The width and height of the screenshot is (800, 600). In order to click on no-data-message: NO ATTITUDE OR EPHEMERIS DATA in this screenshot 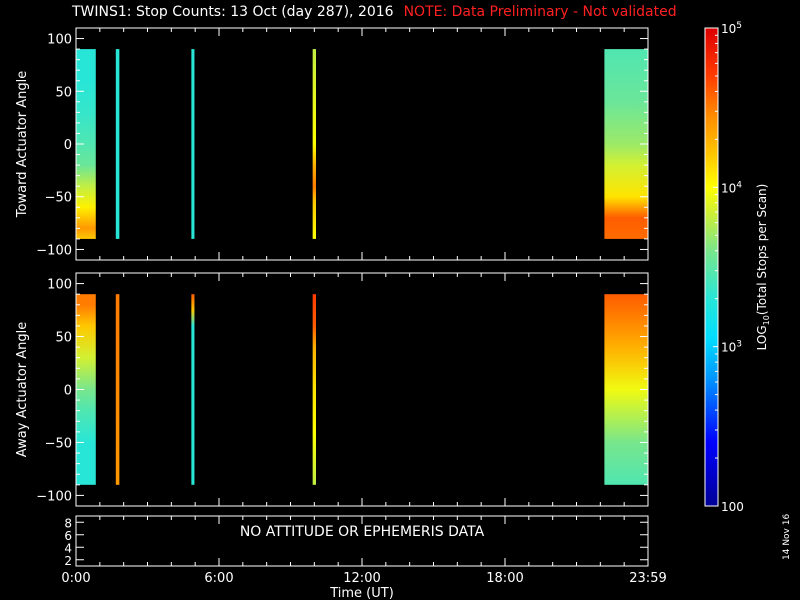, I will do `click(362, 532)`.